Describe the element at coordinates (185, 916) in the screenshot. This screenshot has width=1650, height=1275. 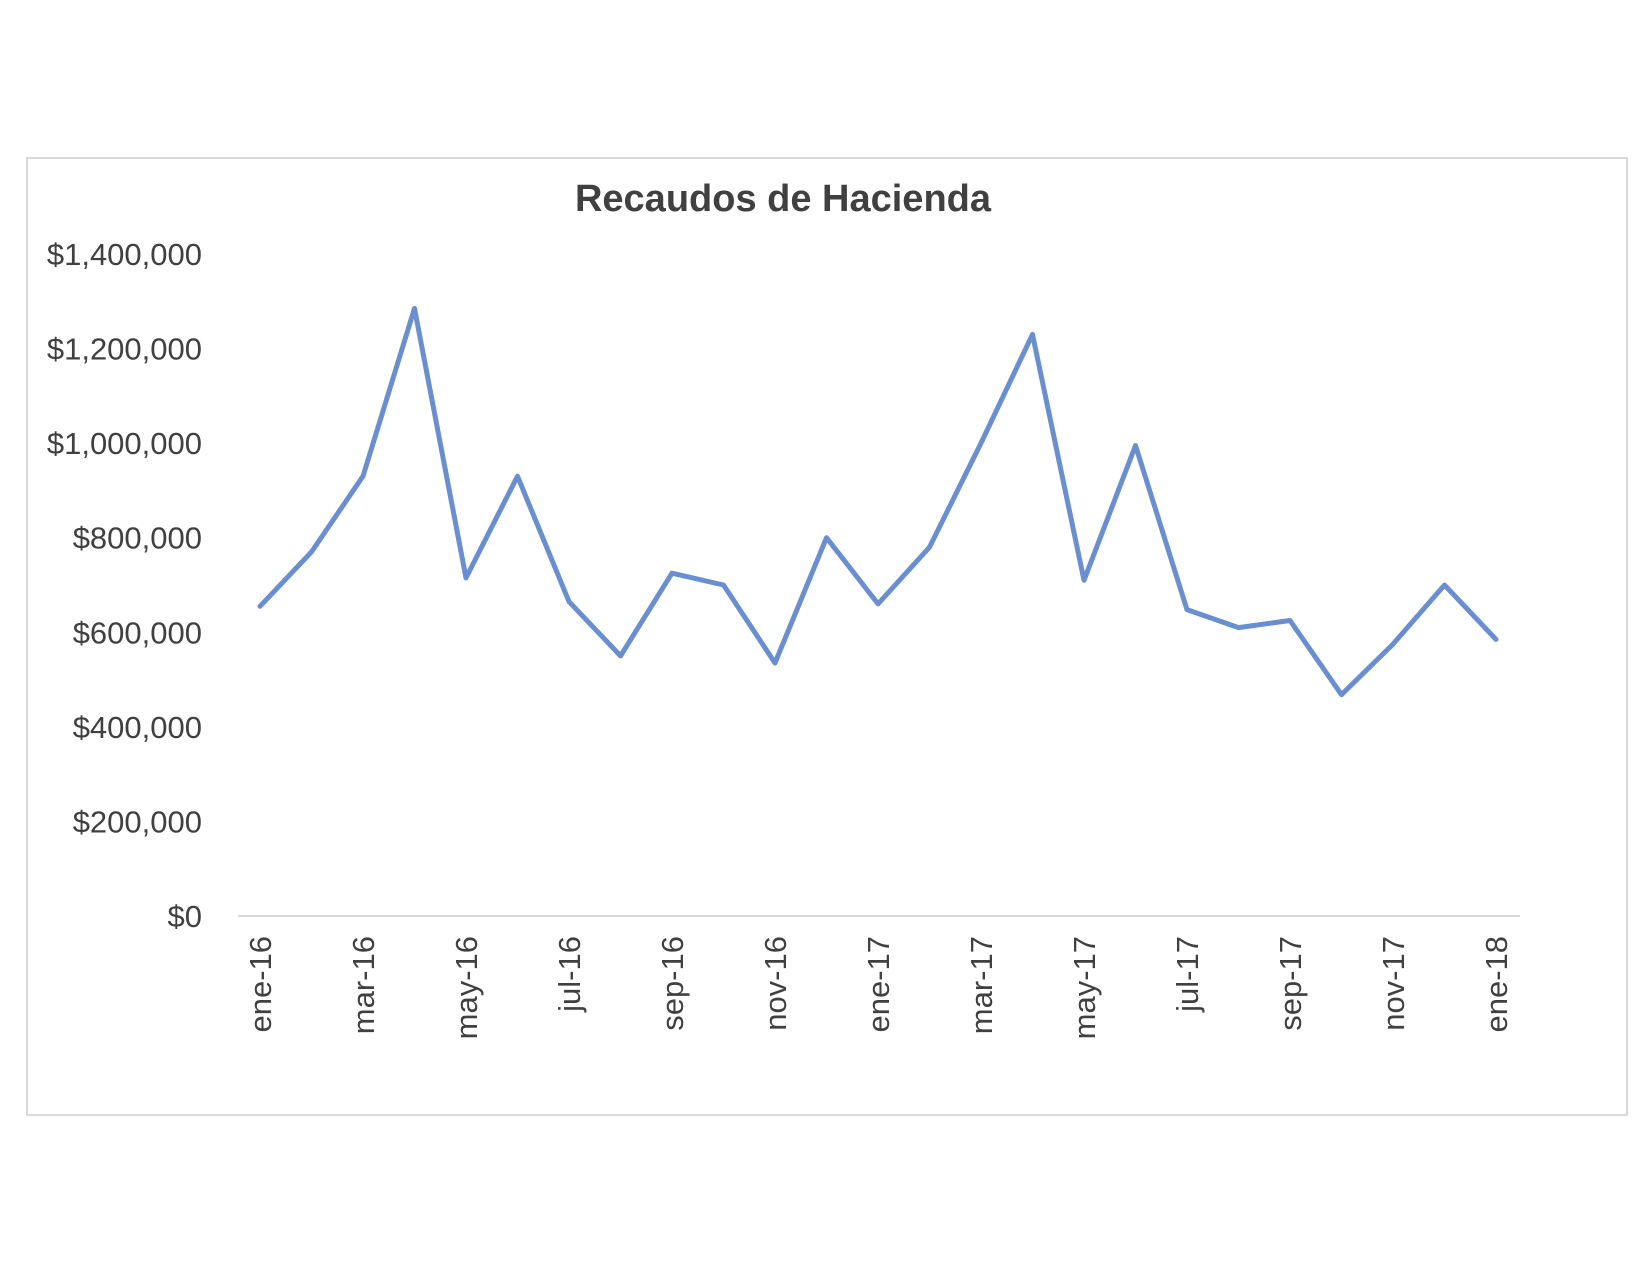
I see `y-tick-label: $0` at that location.